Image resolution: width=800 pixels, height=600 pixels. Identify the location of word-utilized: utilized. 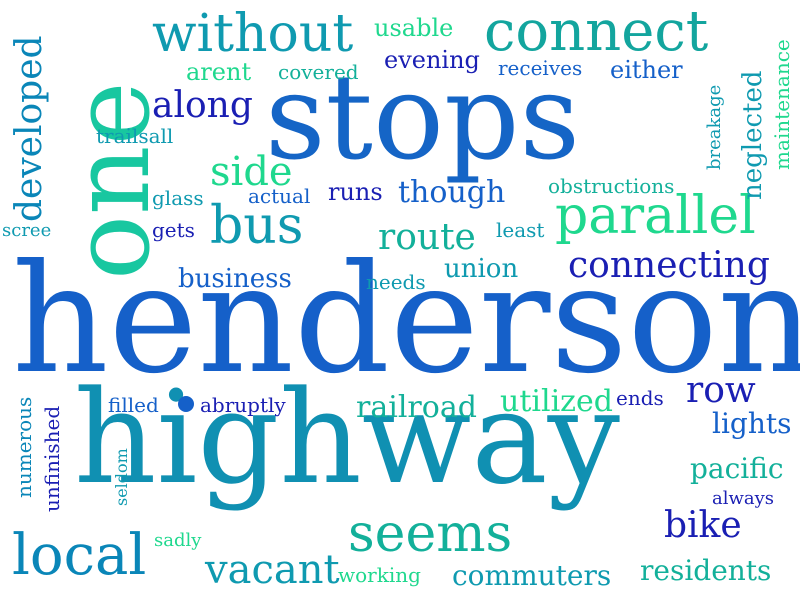
(556, 401).